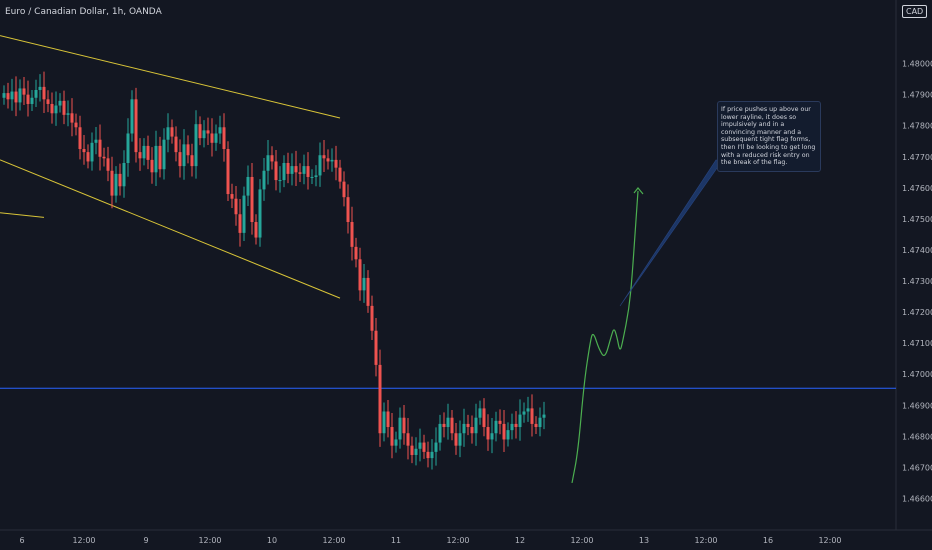 The image size is (932, 550). Describe the element at coordinates (917, 405) in the screenshot. I see `y-tick-label: 1.46900` at that location.